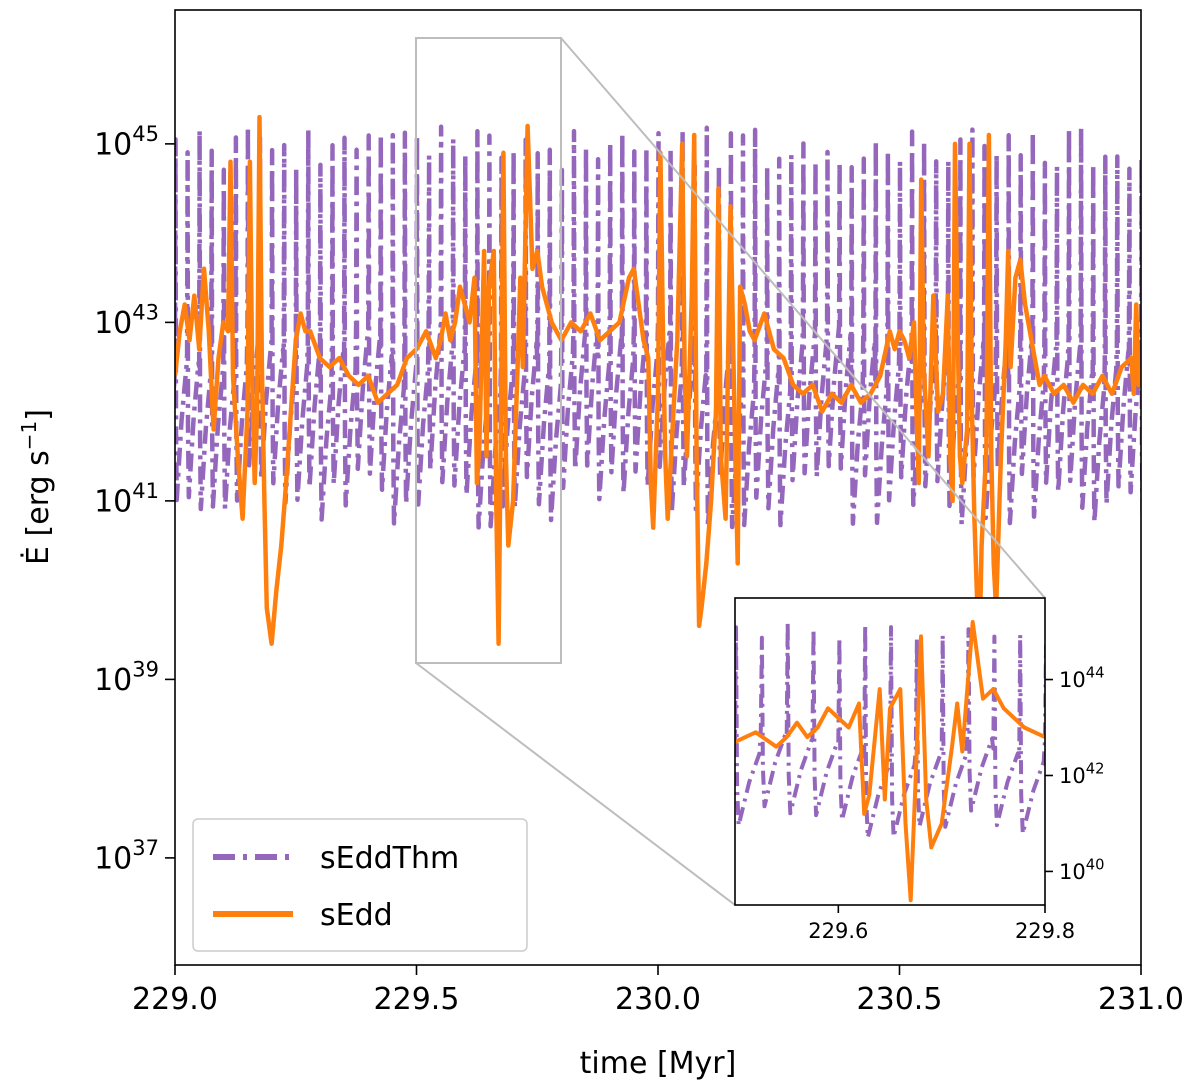  I want to click on y-tick-label: 1040, so click(1081, 869).